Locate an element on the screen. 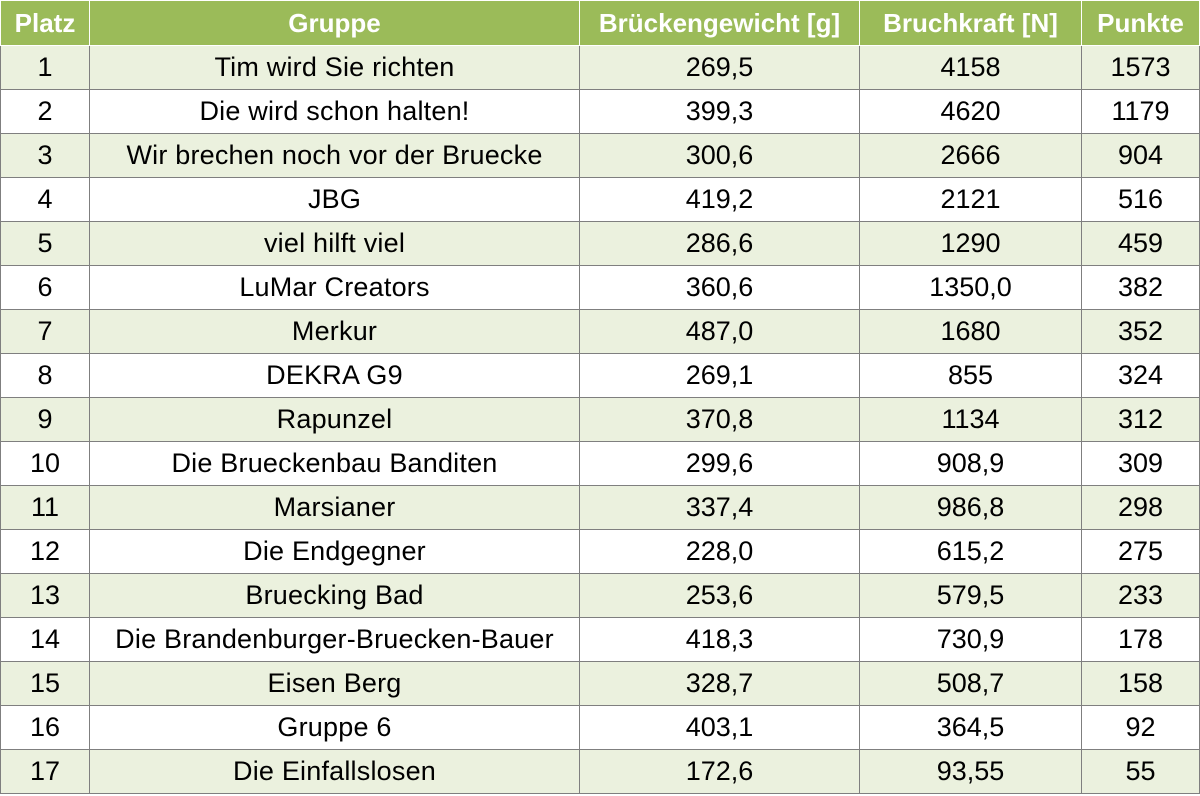  cell-gruppe: Marsianer is located at coordinates (334, 507).